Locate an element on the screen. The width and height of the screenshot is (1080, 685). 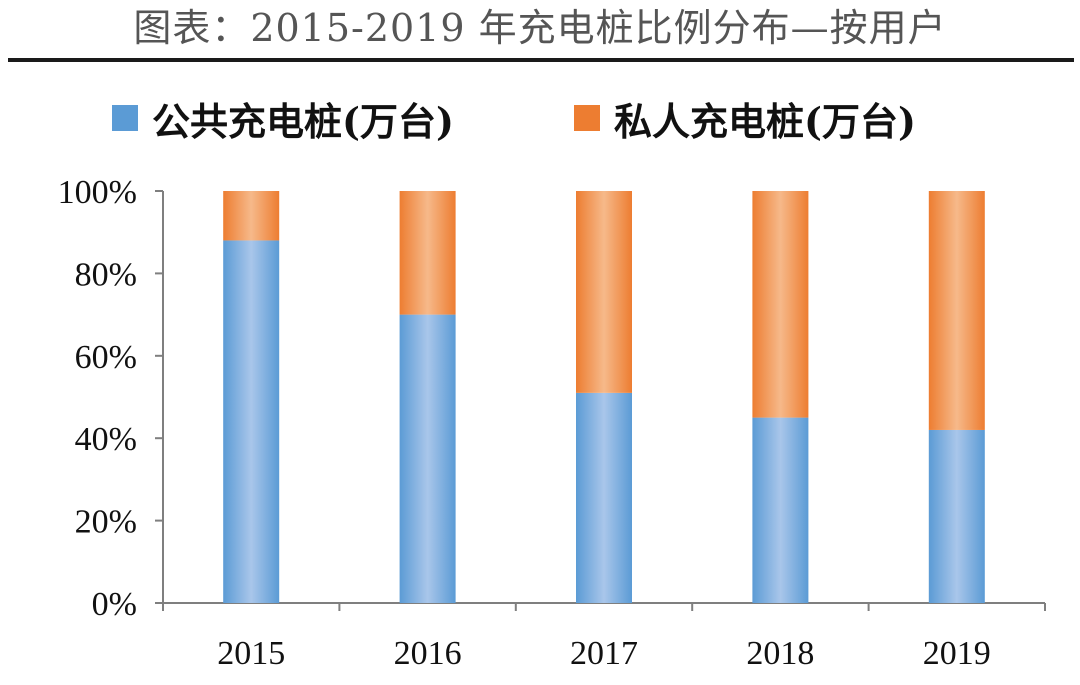
legend-swatch-private is located at coordinates (587, 118).